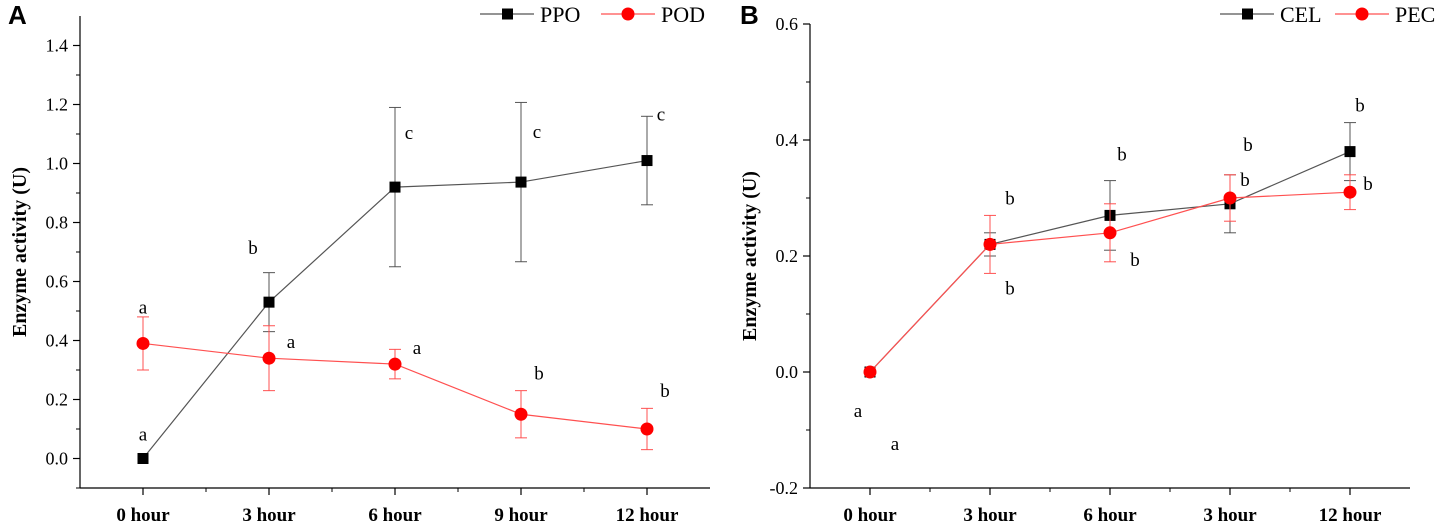 Image resolution: width=1453 pixels, height=525 pixels. What do you see at coordinates (17, 15) in the screenshot?
I see `panel-label: A` at bounding box center [17, 15].